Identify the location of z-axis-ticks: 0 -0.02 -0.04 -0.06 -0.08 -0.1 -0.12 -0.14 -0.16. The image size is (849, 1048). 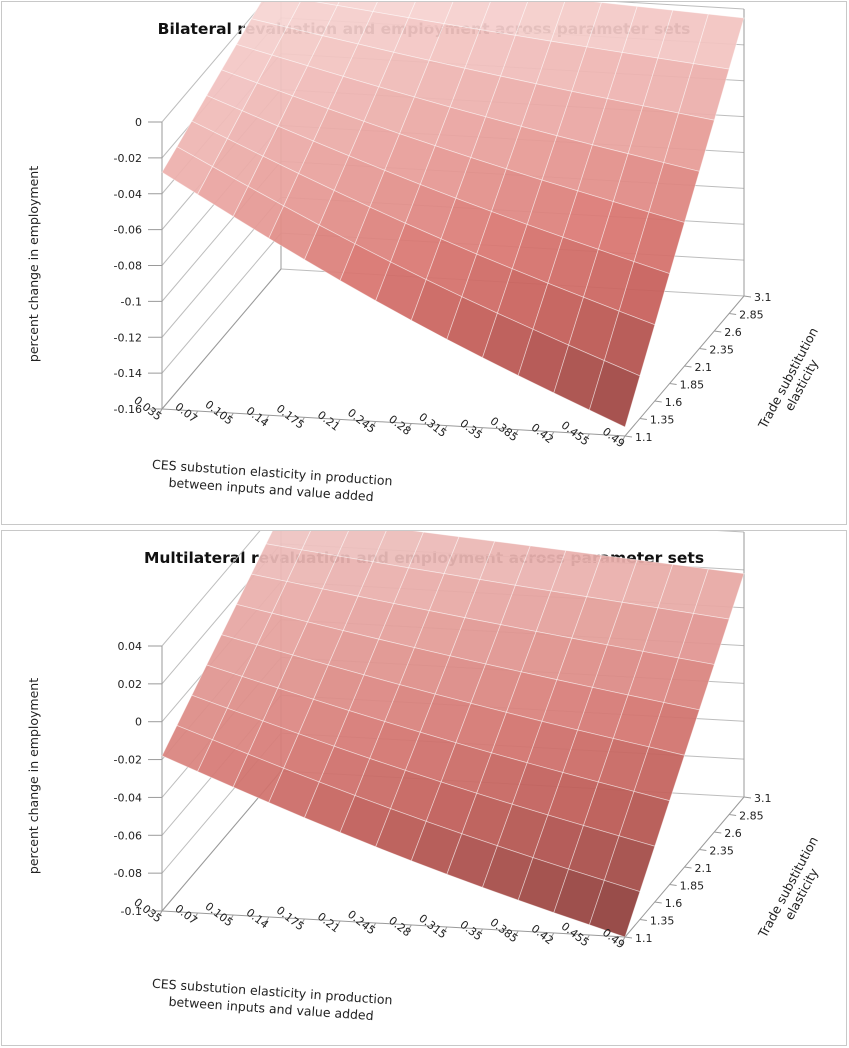
(138, 266).